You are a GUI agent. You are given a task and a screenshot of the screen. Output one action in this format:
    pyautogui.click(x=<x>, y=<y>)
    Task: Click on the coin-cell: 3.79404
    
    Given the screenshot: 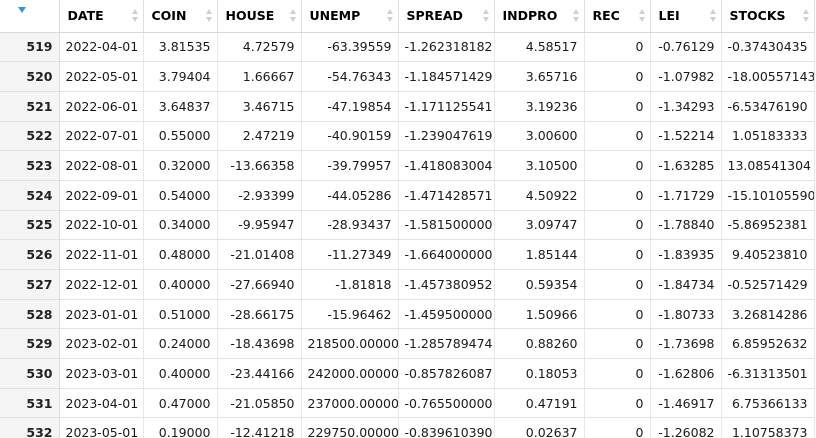 What is the action you would take?
    pyautogui.click(x=180, y=76)
    